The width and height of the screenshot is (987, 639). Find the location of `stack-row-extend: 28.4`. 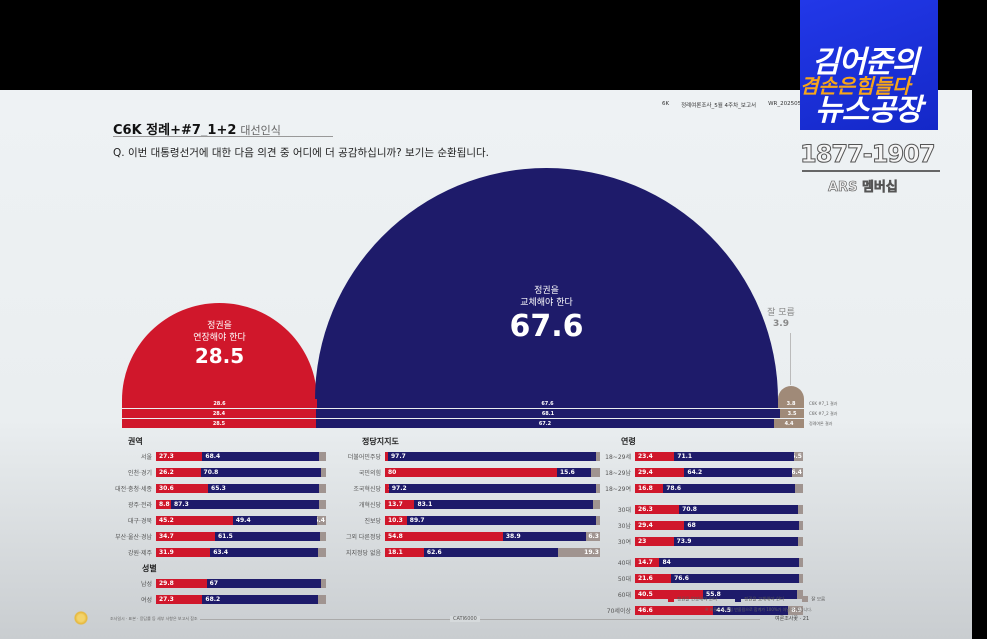

stack-row-extend: 28.4 is located at coordinates (219, 413).